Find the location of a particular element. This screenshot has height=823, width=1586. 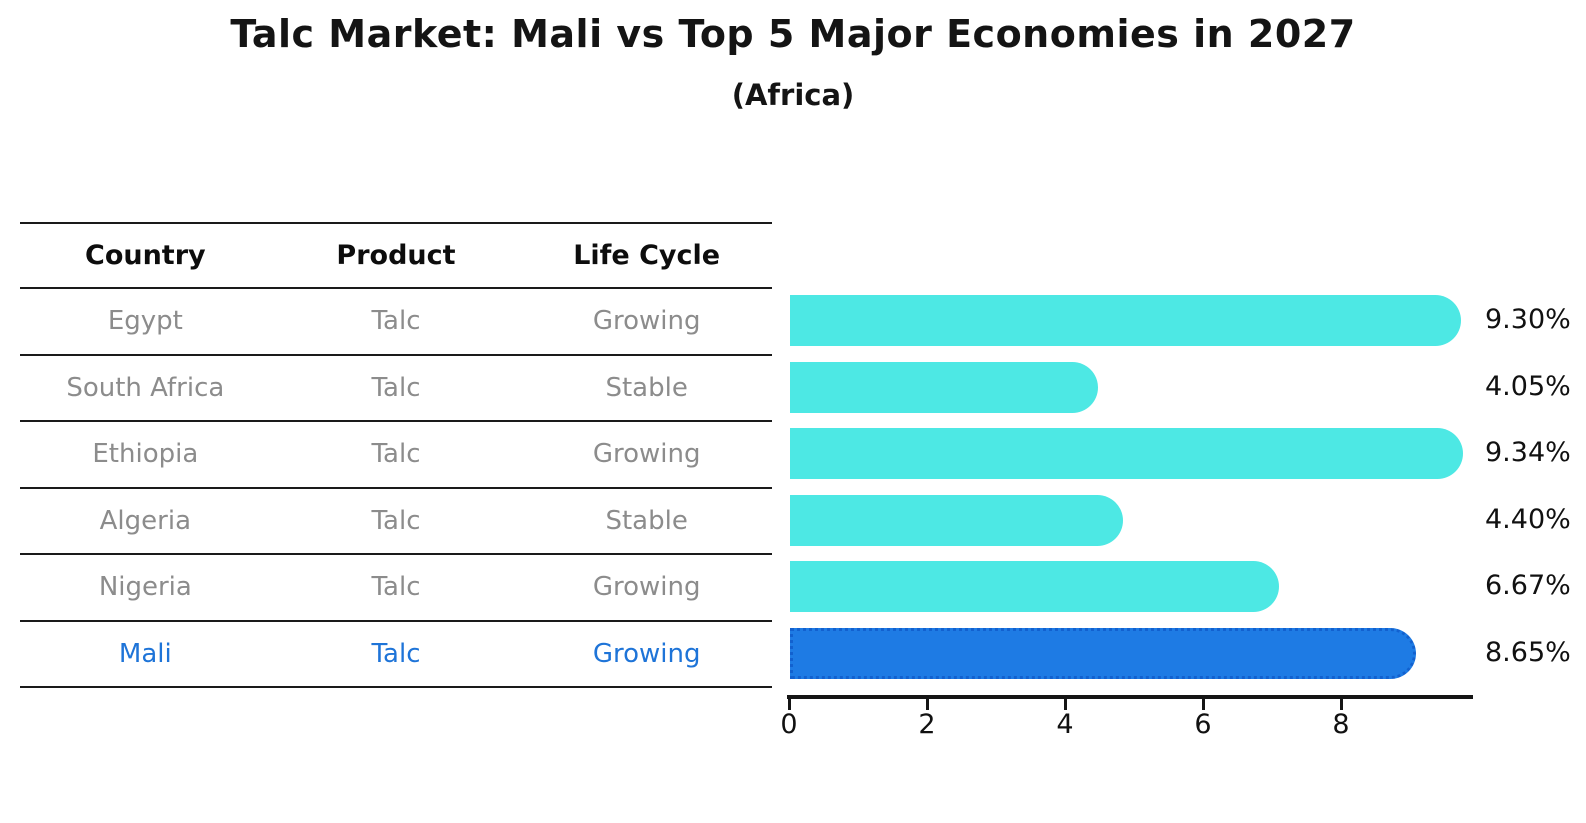

bar-row: 4.40% is located at coordinates (1180, 520).